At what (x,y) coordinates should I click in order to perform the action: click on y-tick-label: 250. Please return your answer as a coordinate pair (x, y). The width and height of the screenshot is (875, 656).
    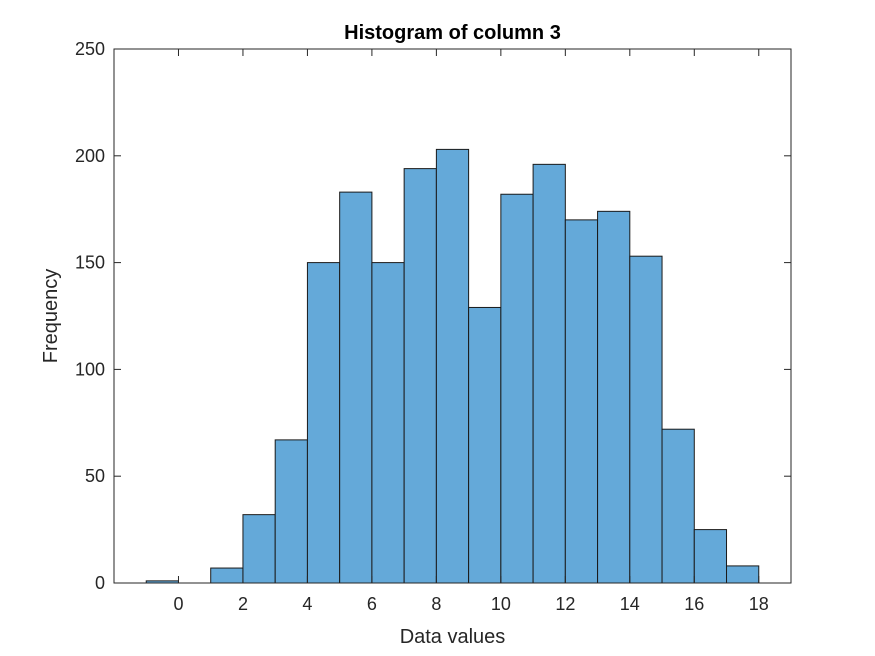
    Looking at the image, I should click on (90, 49).